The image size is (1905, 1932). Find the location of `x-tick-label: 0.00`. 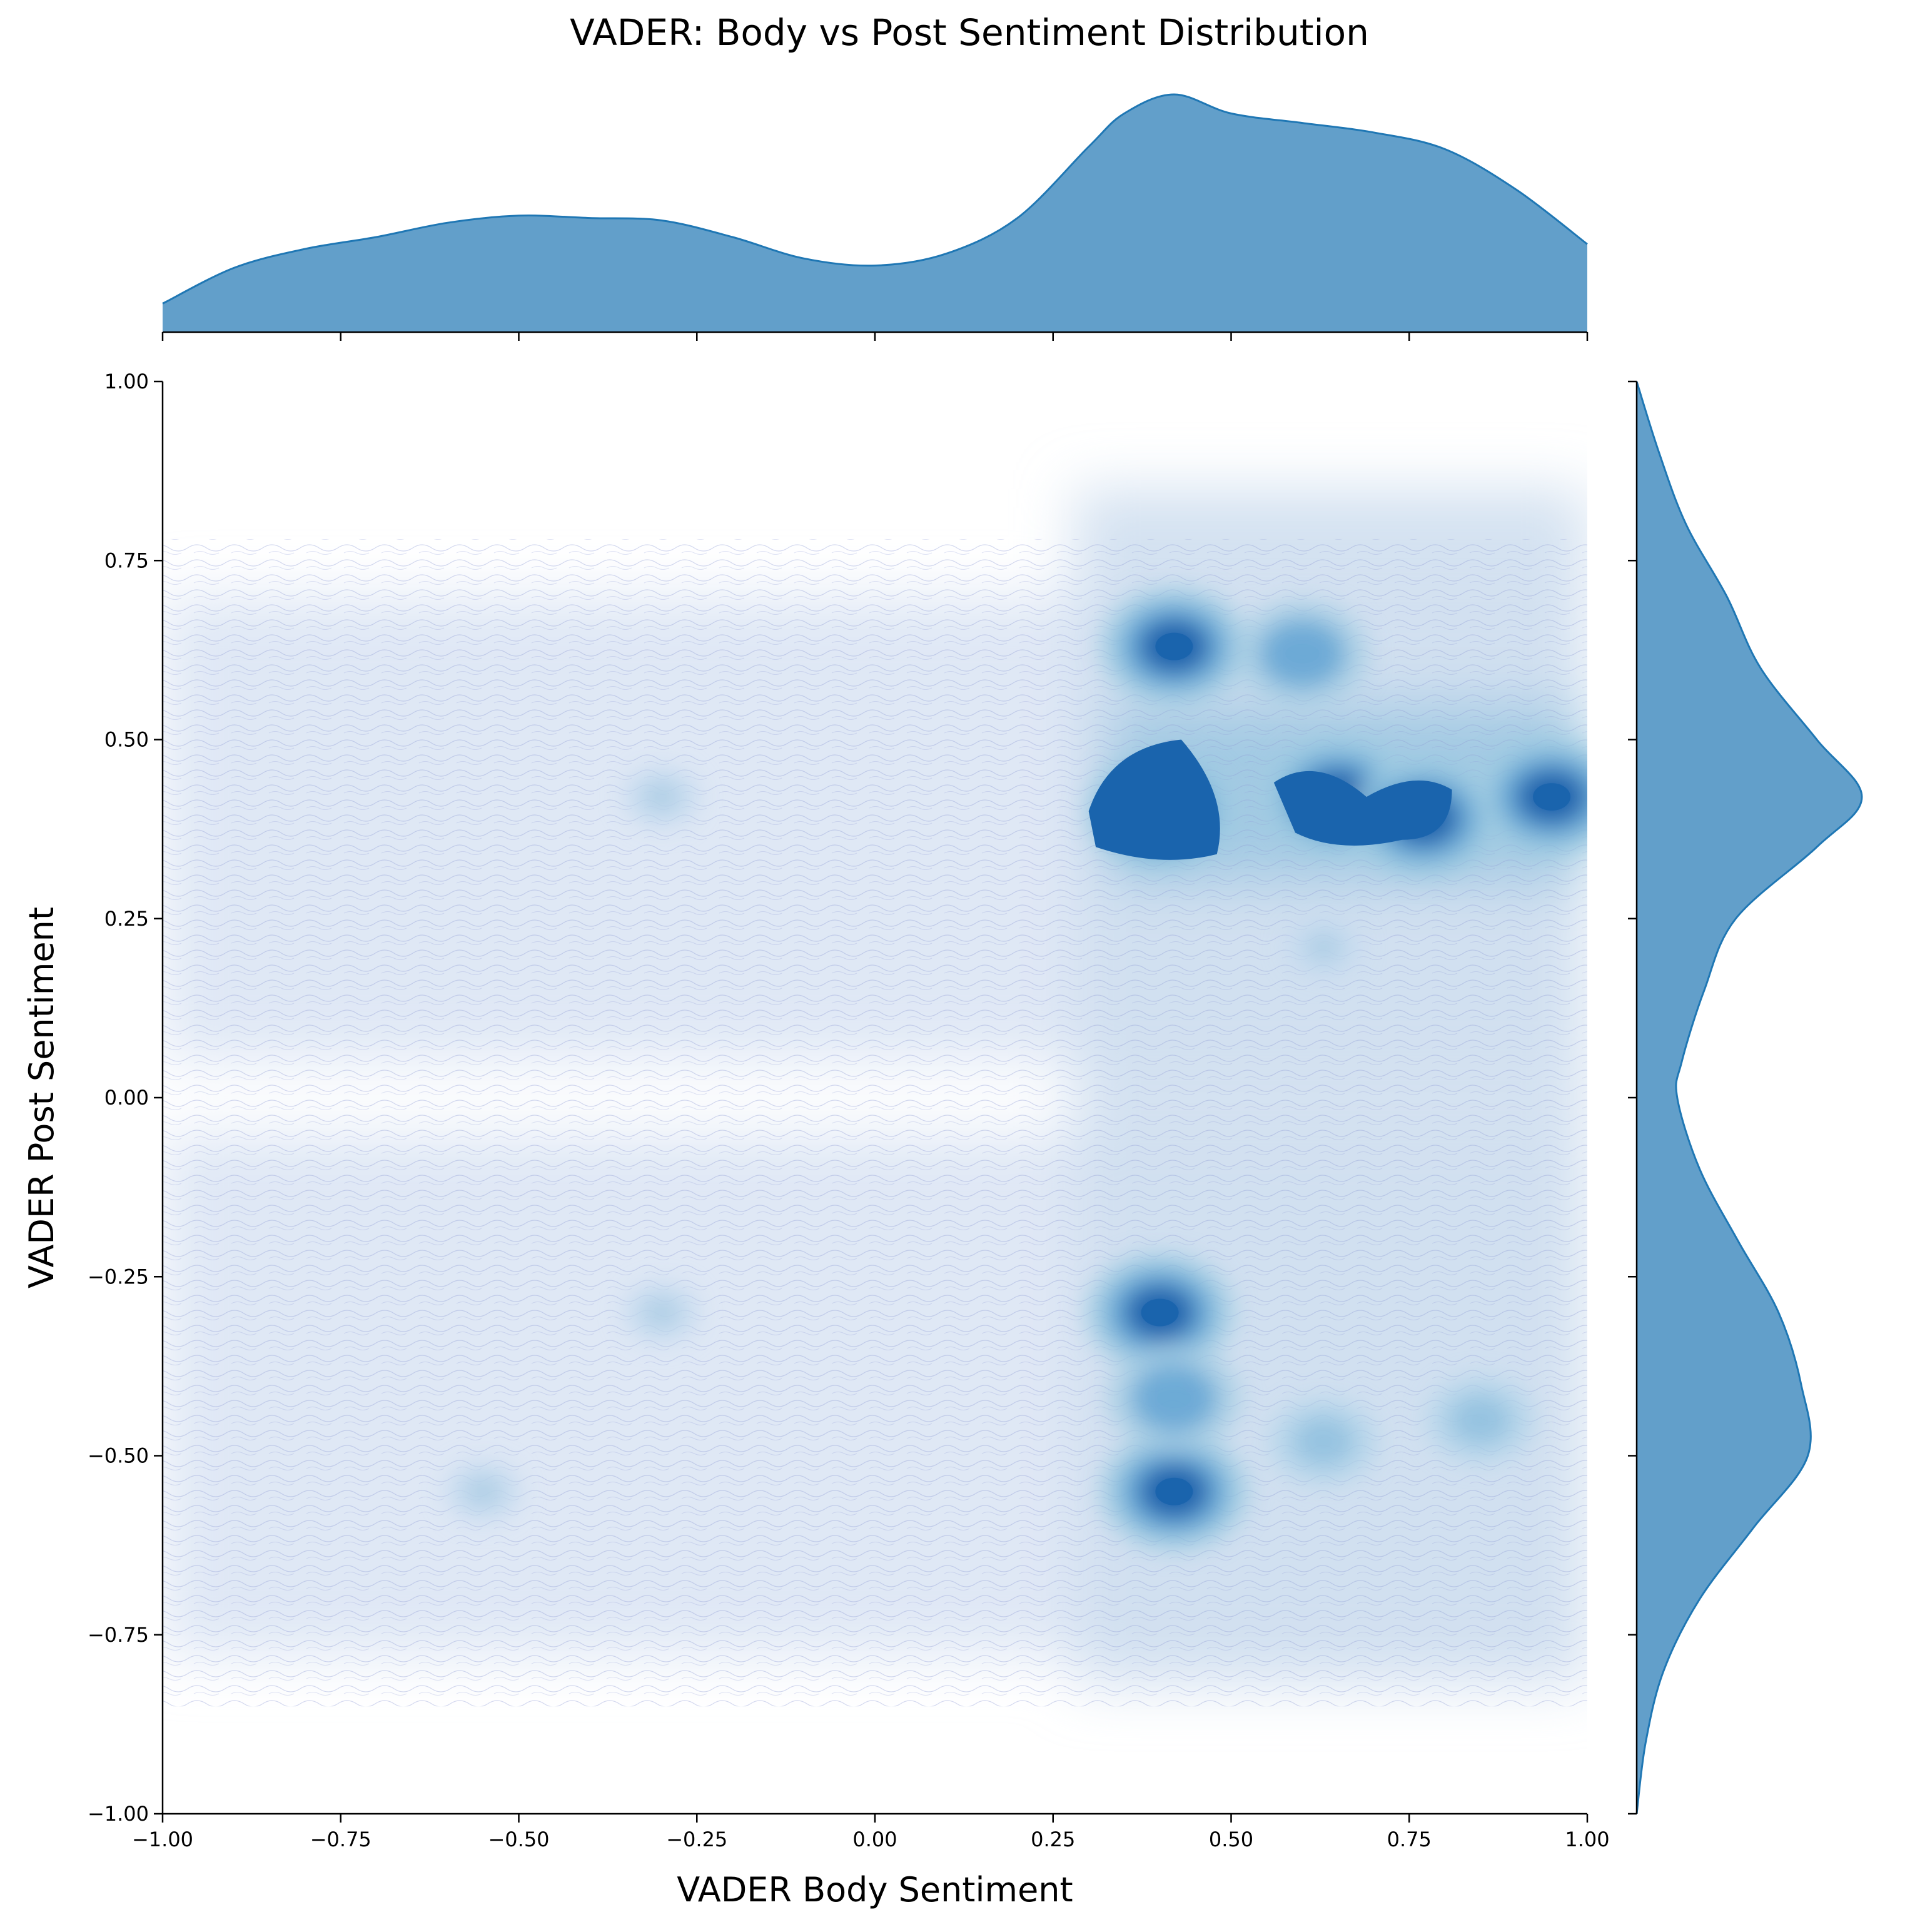

x-tick-label: 0.00 is located at coordinates (874, 1839).